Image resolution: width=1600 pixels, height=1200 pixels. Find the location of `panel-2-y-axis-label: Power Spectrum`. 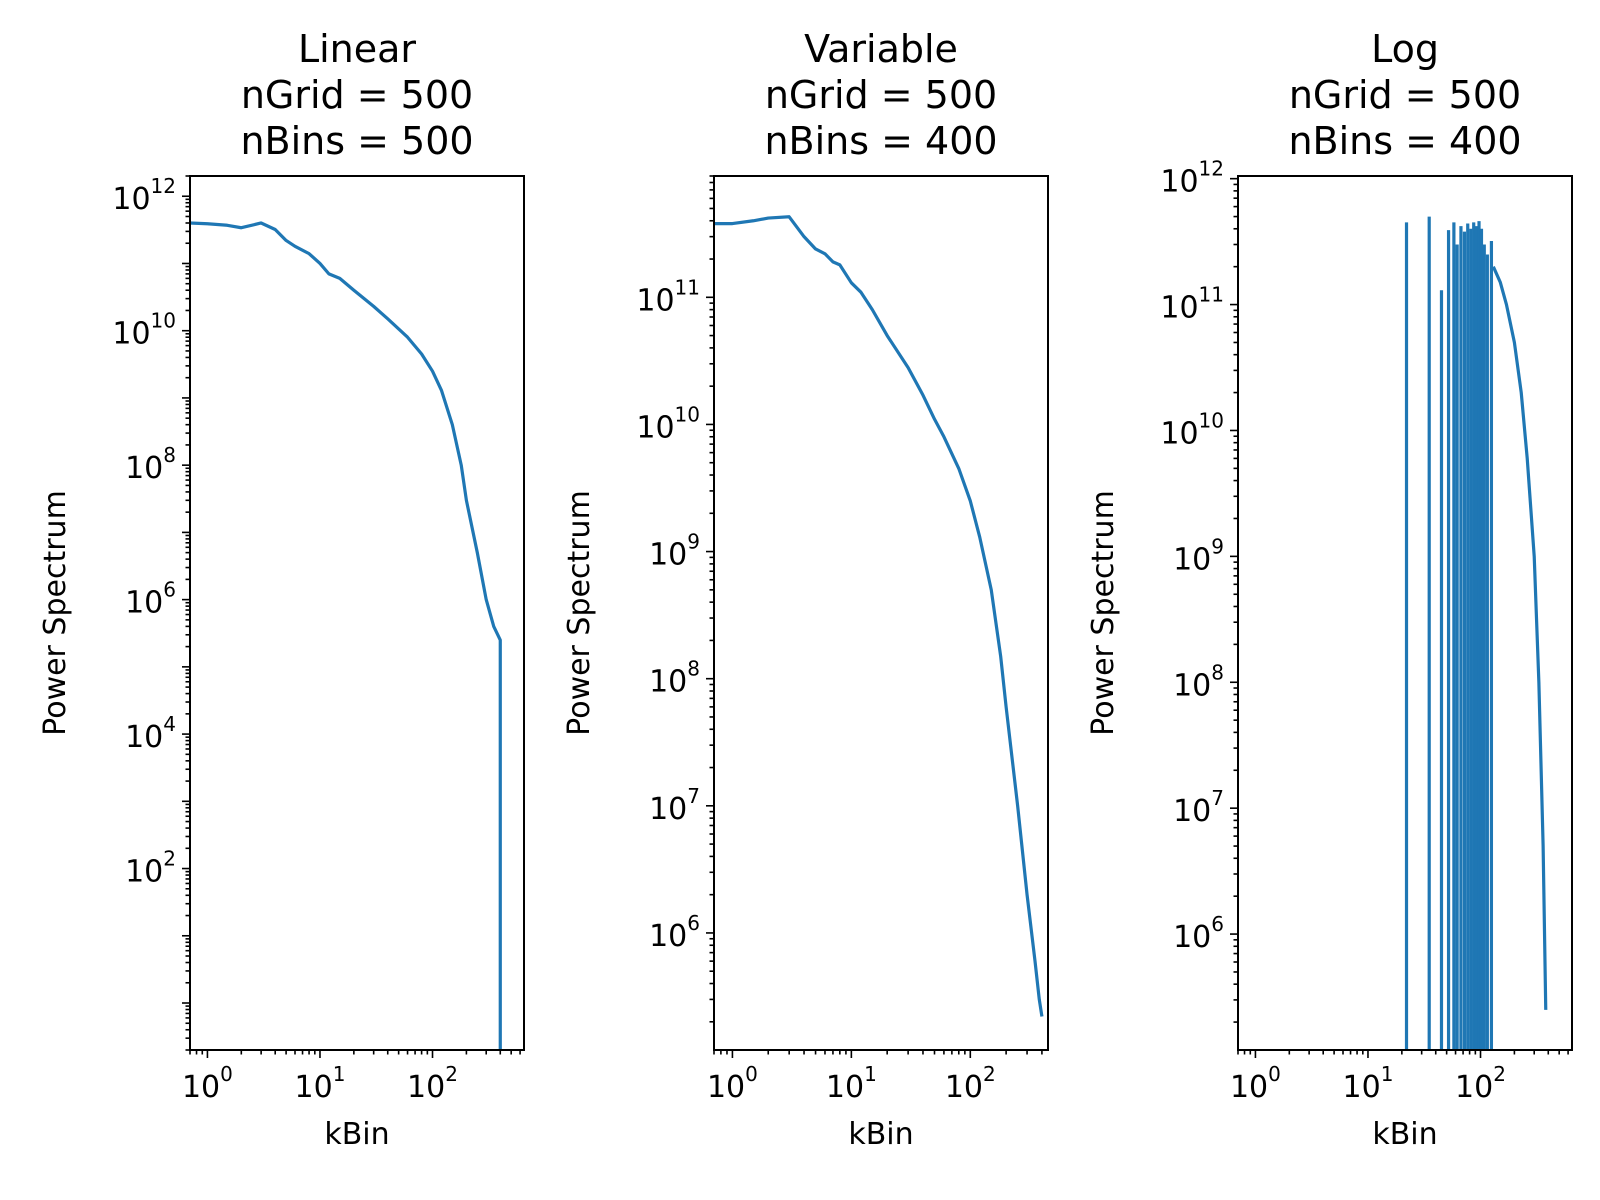

panel-2-y-axis-label: Power Spectrum is located at coordinates (579, 613).